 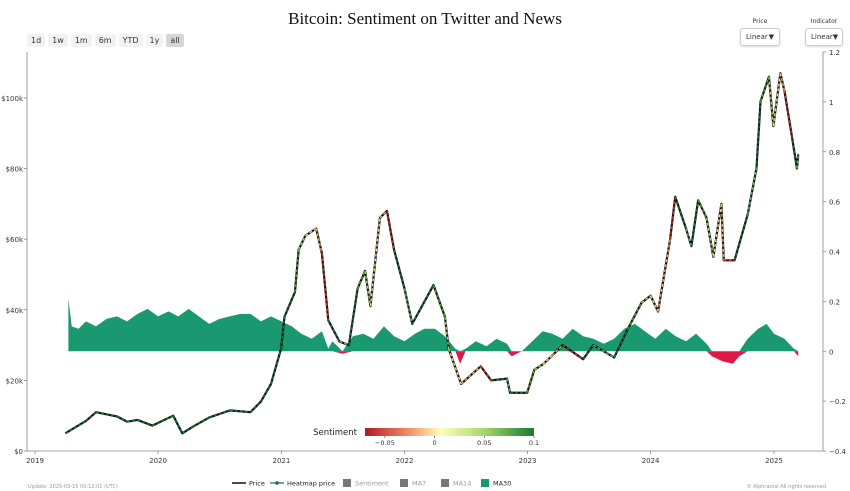 I want to click on chart-title: Bitcoin: Sentiment on Twitter and News, so click(x=425, y=18).